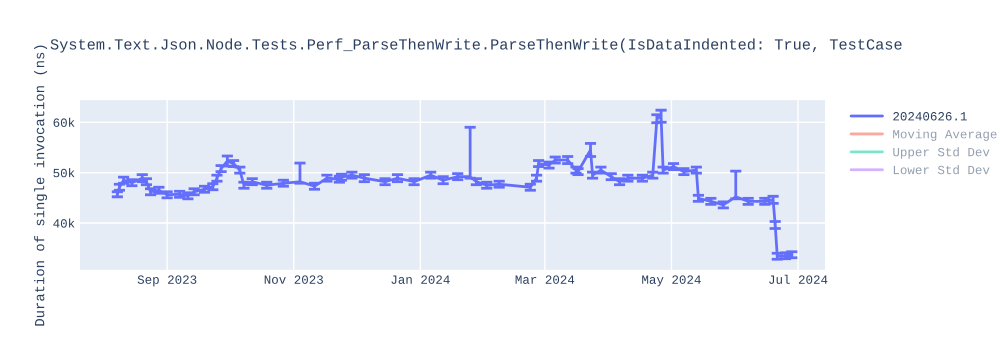 This screenshot has width=1000, height=350. Describe the element at coordinates (942, 169) in the screenshot. I see `legend-label: Lower Std Dev` at that location.